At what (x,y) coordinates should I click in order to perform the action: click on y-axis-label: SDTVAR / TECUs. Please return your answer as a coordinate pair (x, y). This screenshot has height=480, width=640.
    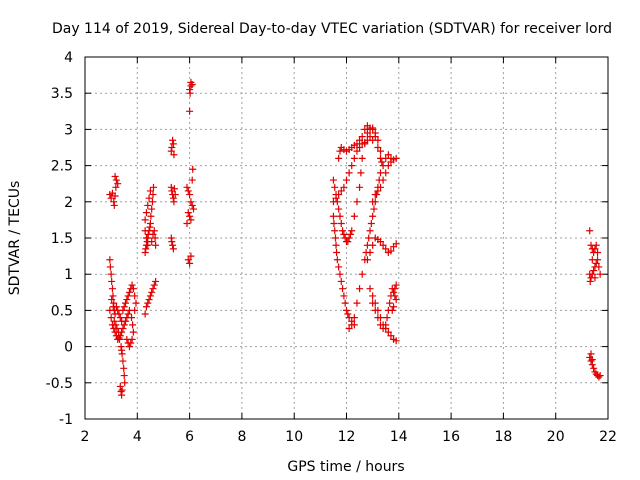
    Looking at the image, I should click on (15, 238).